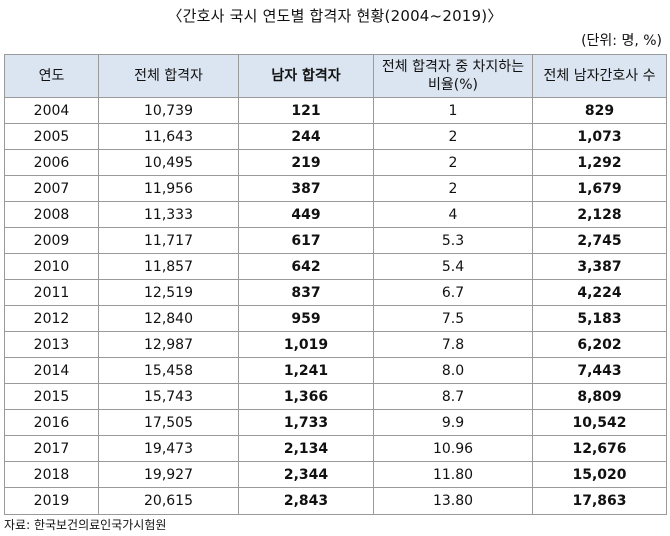 This screenshot has height=536, width=670. I want to click on cell-total-passed: 15,458, so click(168, 370).